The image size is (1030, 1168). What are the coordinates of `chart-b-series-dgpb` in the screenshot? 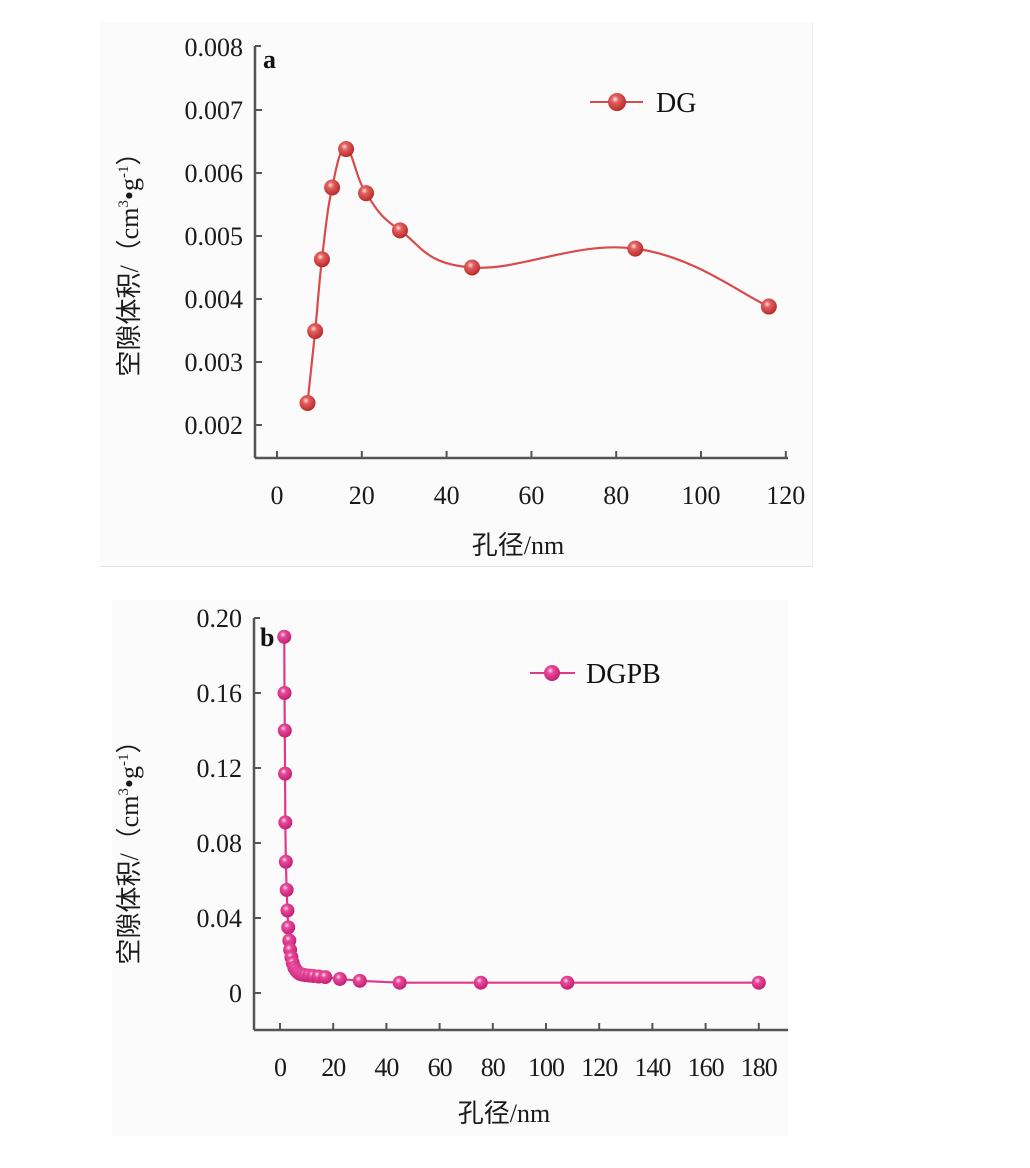 It's located at (521, 809).